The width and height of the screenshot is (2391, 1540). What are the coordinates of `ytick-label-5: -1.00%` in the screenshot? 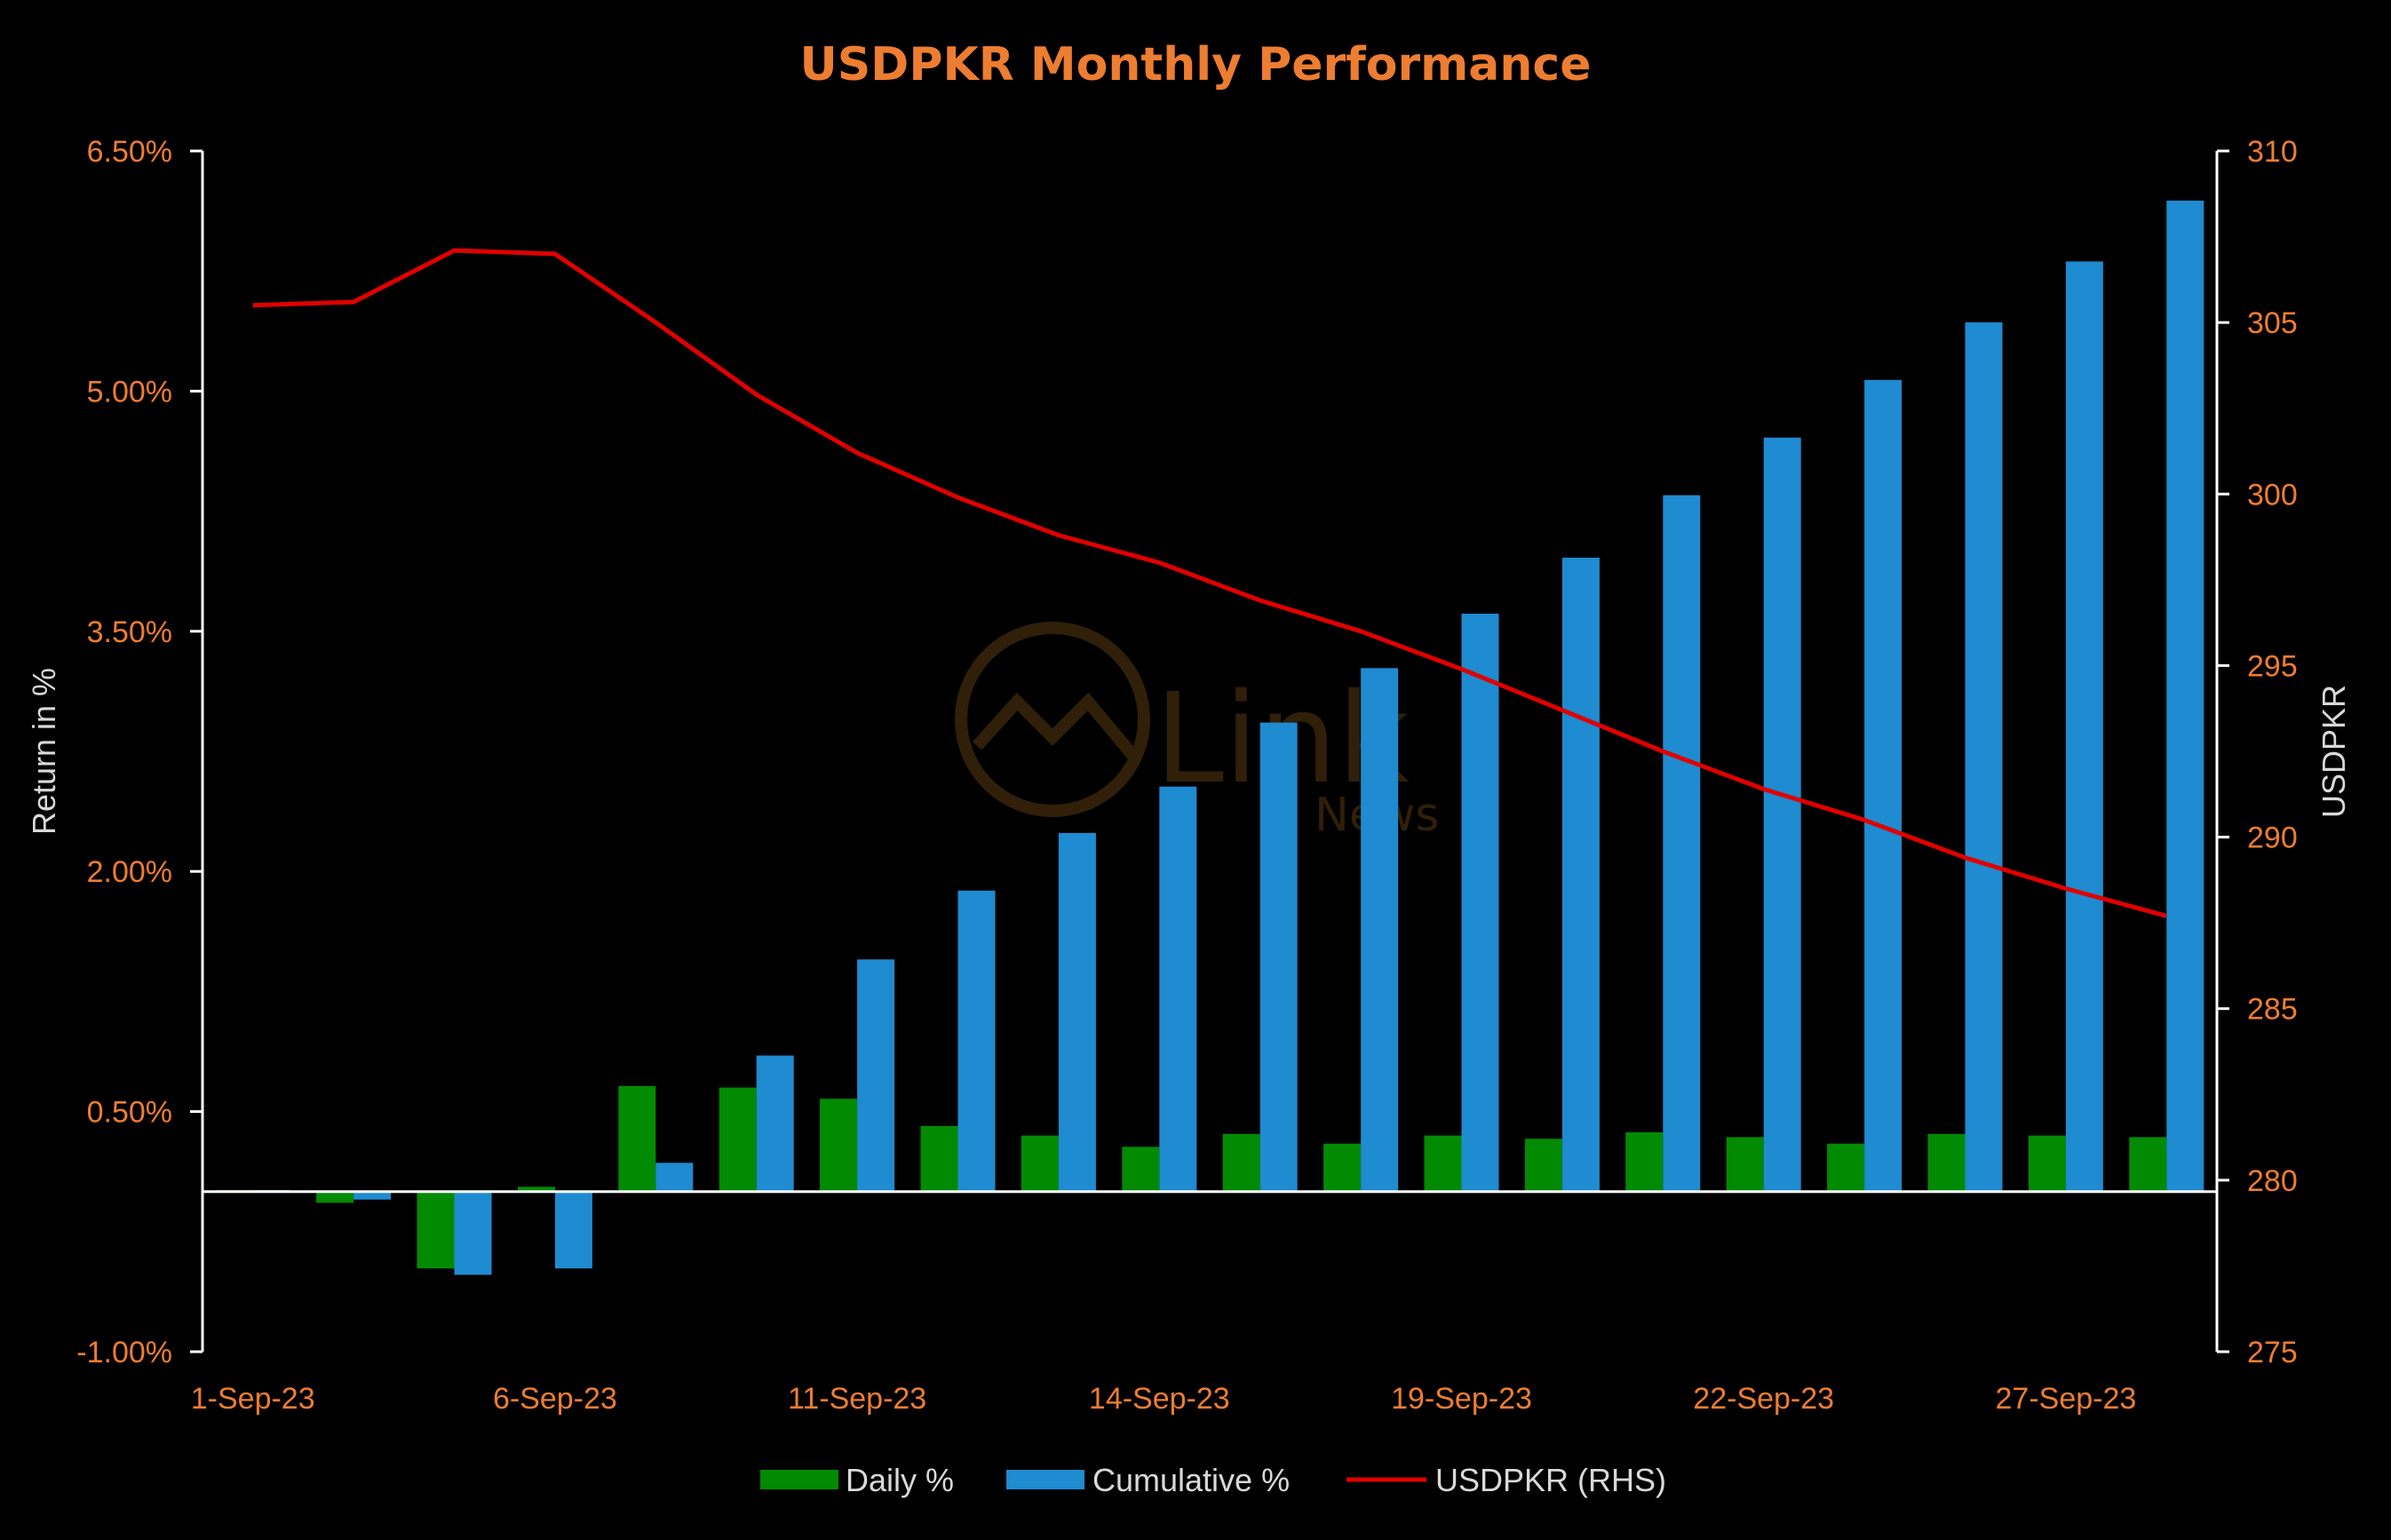 It's located at (124, 1353).